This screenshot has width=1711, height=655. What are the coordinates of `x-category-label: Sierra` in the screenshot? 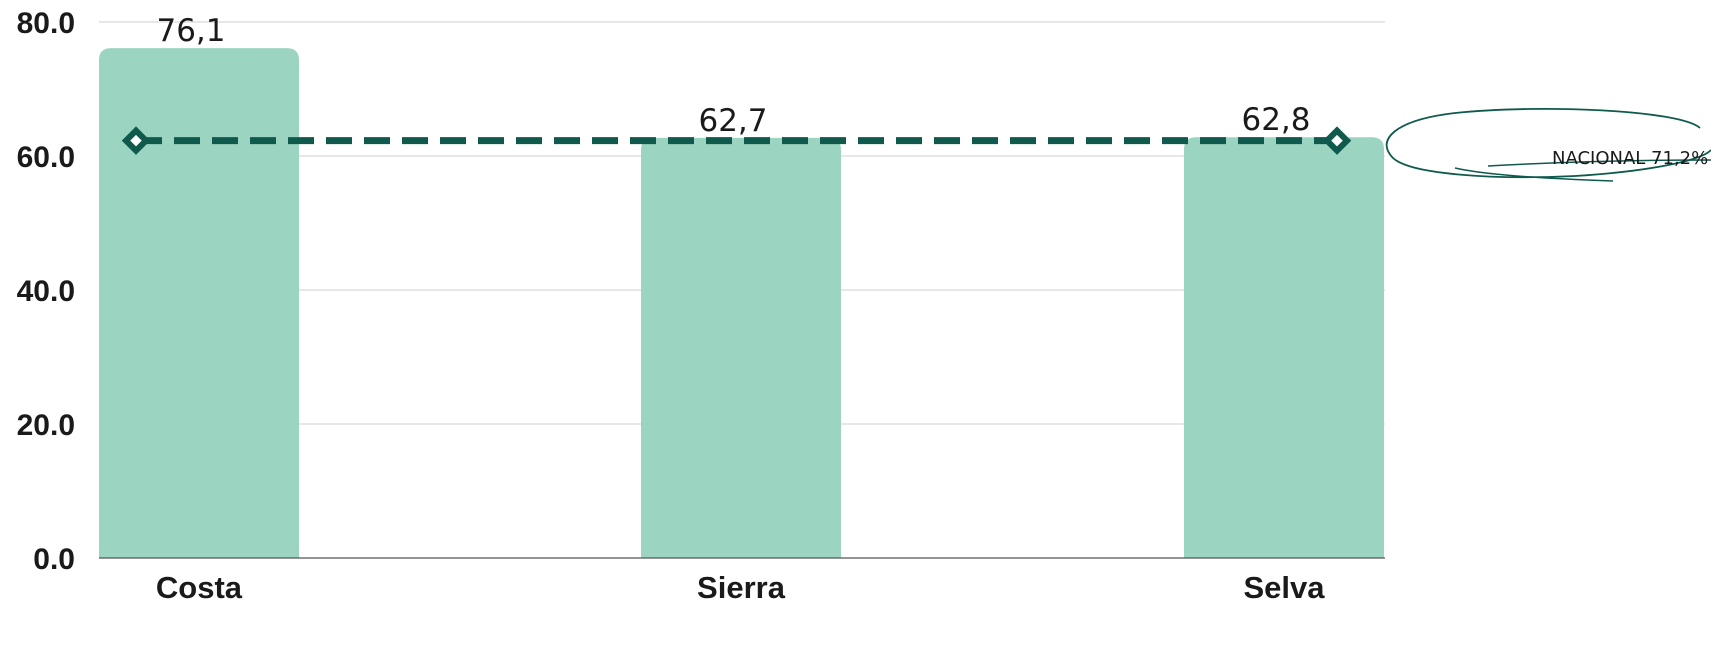 It's located at (741, 587).